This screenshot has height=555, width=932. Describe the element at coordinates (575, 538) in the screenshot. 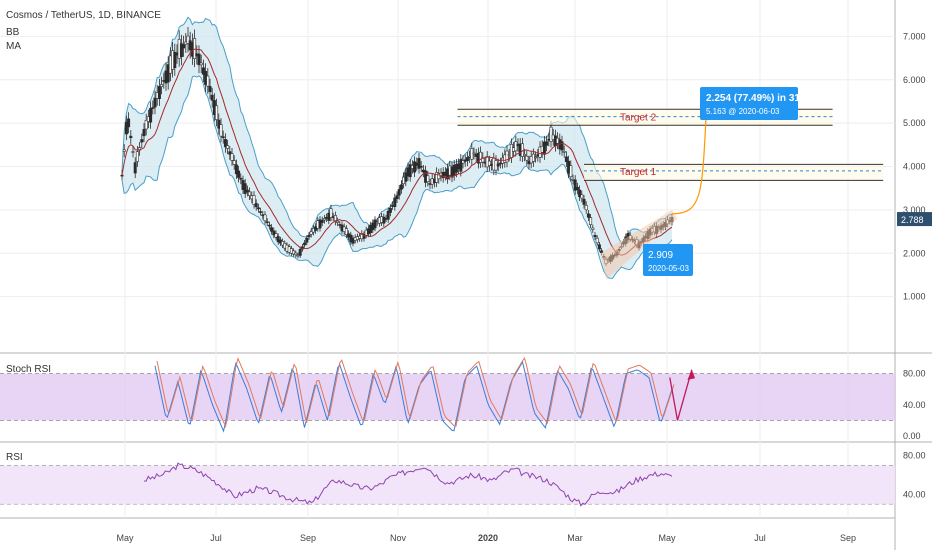

I see `x-tick-label: Mar` at that location.